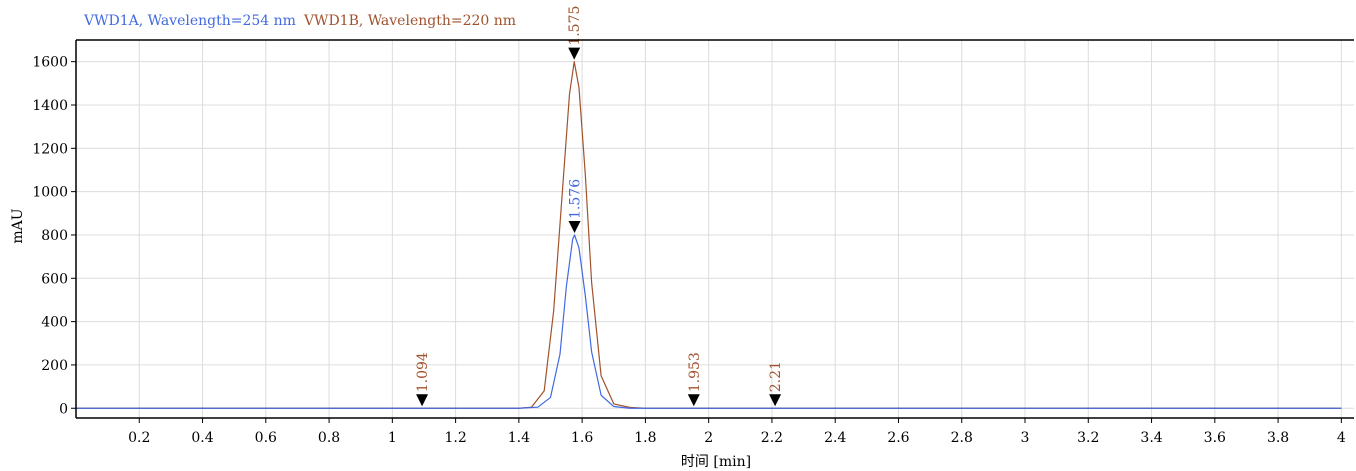 This screenshot has height=471, width=1356. I want to click on y-axis-ticks: 0 200 400 600 800 1000 1200 1400 1600, so click(54, 236).